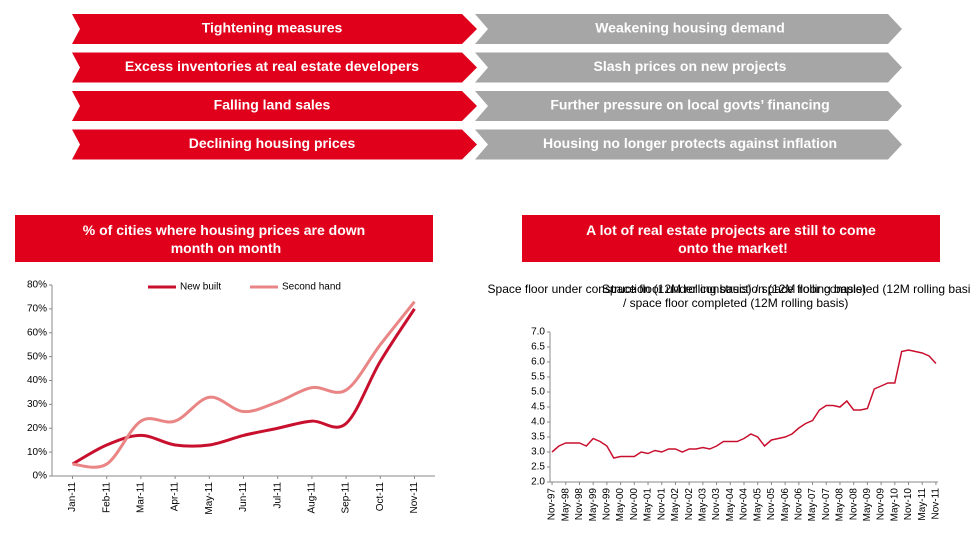  I want to click on x-tick-label: May-99, so click(593, 505).